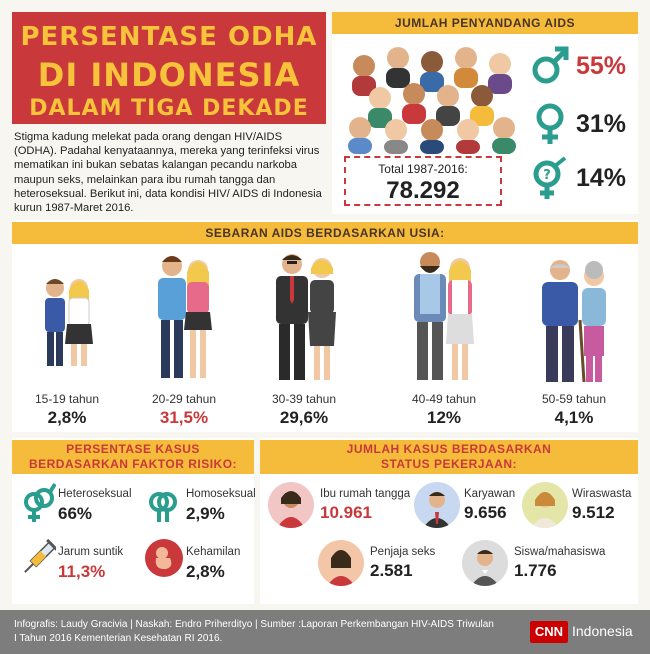 This screenshot has height=654, width=650. What do you see at coordinates (593, 512) in the screenshot?
I see `job-value: 9.512` at bounding box center [593, 512].